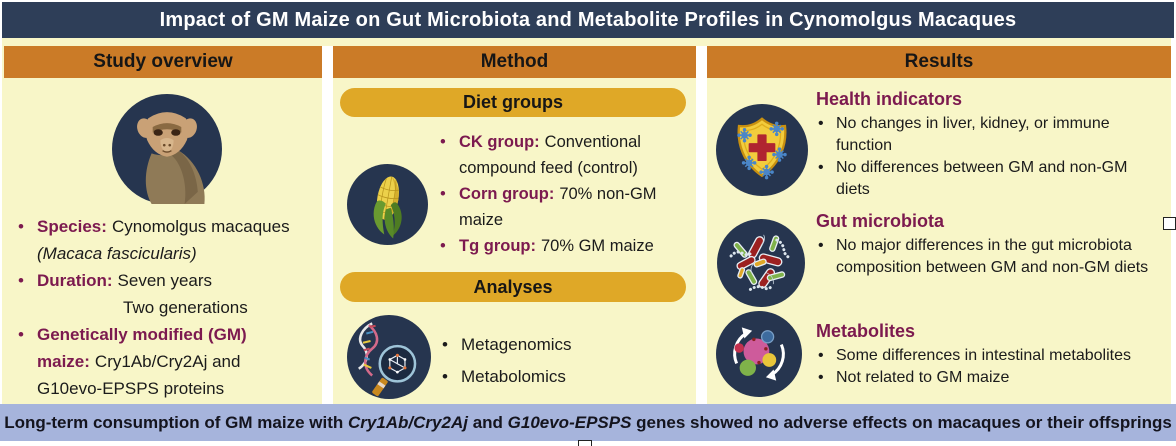 The width and height of the screenshot is (1176, 446). I want to click on gene-name-cry: Cry1Ab/Cry2Aj, so click(407, 422).